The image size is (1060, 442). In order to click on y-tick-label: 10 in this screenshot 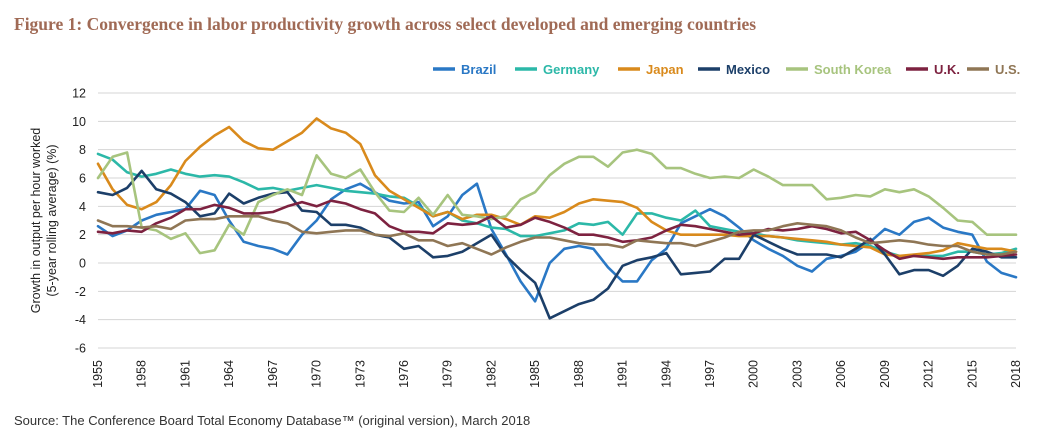, I will do `click(79, 122)`.